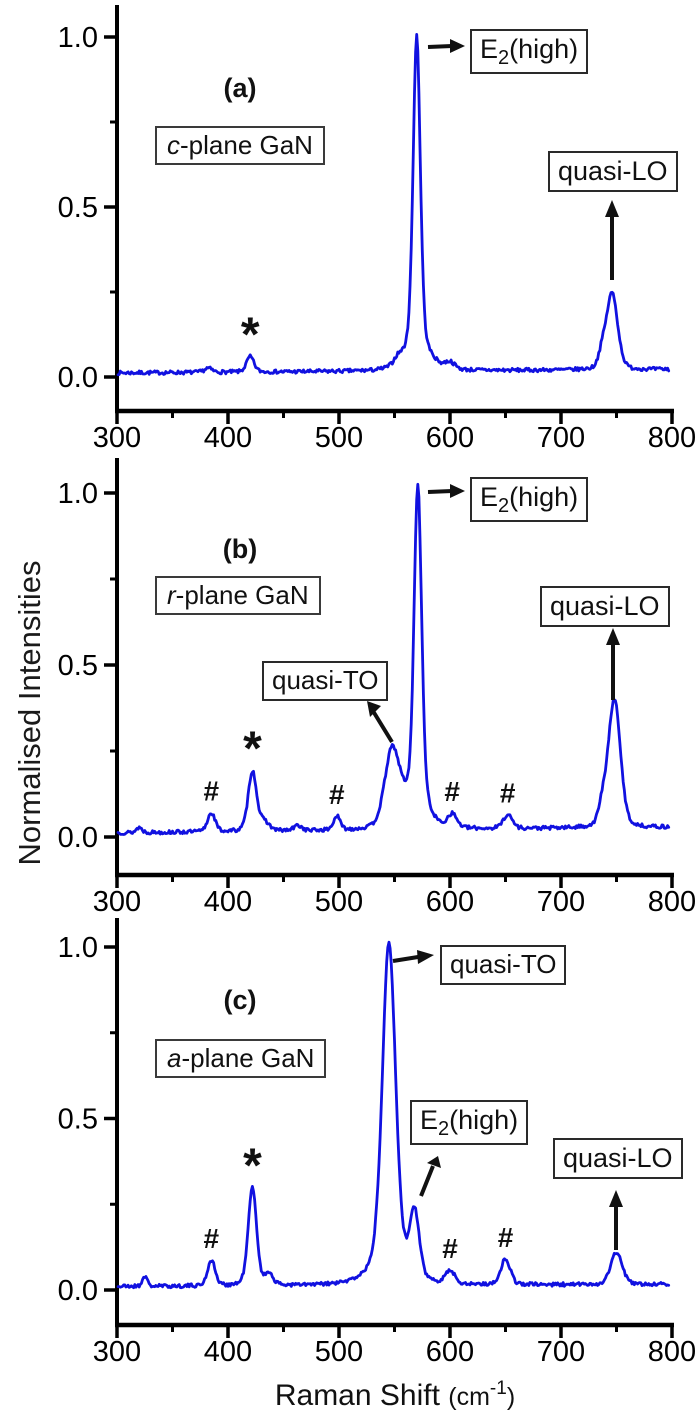  Describe the element at coordinates (529, 499) in the screenshot. I see `e2-high-label-b: E2(high)` at that location.